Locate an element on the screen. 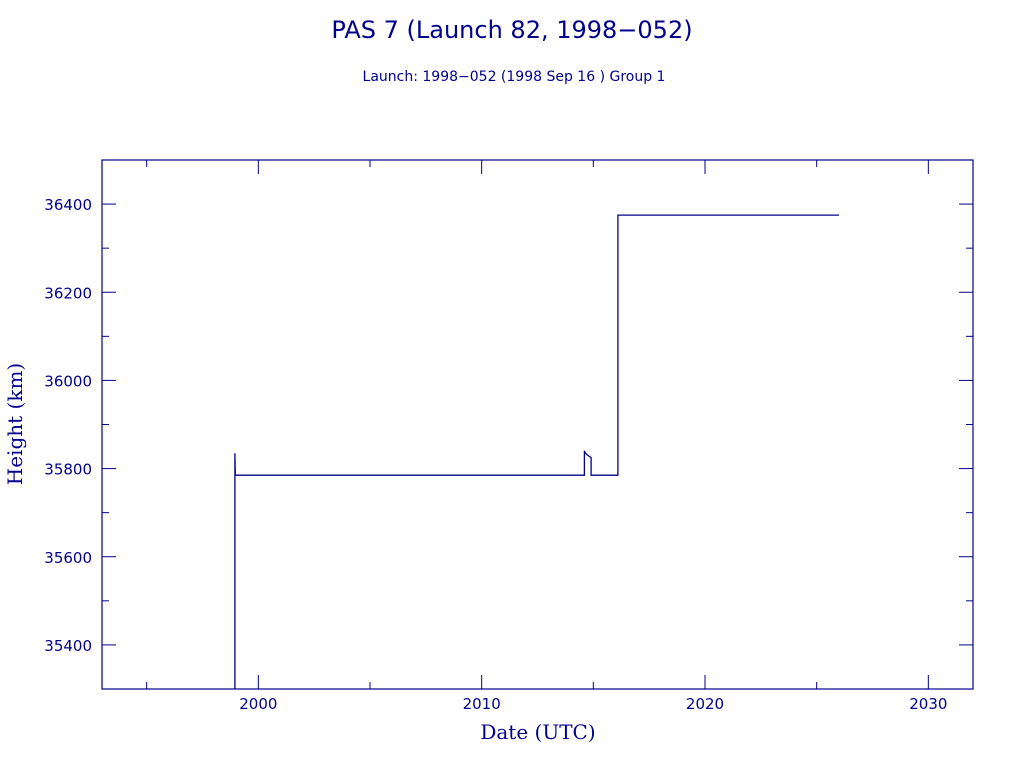 This screenshot has width=1024, height=768. y-tick-label: 36200 is located at coordinates (68, 293).